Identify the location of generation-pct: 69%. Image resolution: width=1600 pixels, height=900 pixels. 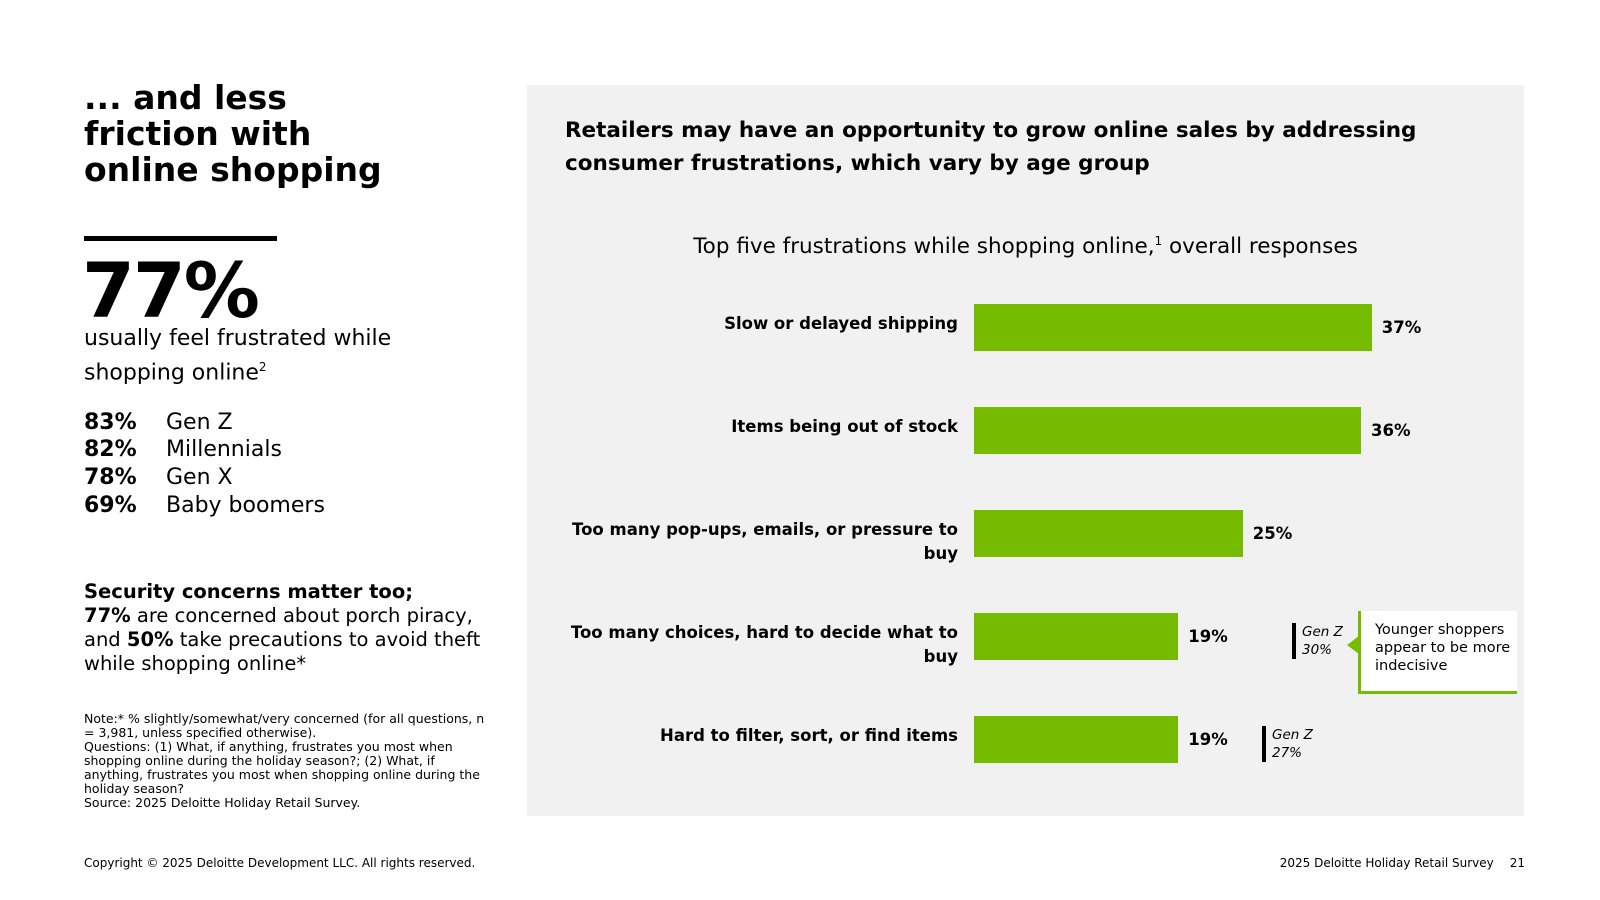
(110, 505).